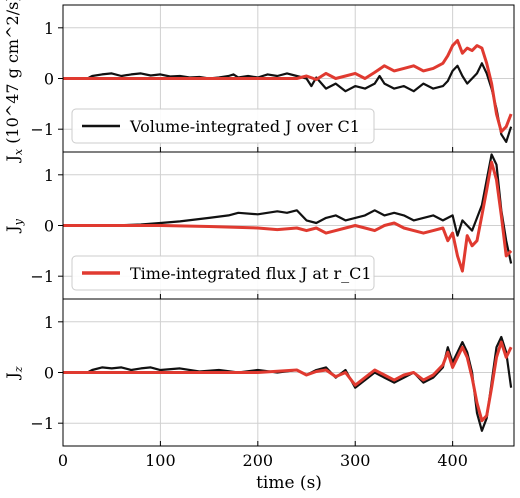  What do you see at coordinates (244, 126) in the screenshot?
I see `legend-label: Volume-integrated J over C1` at bounding box center [244, 126].